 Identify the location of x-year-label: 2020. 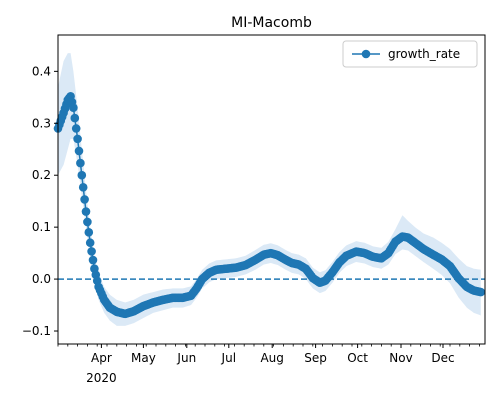
(101, 378).